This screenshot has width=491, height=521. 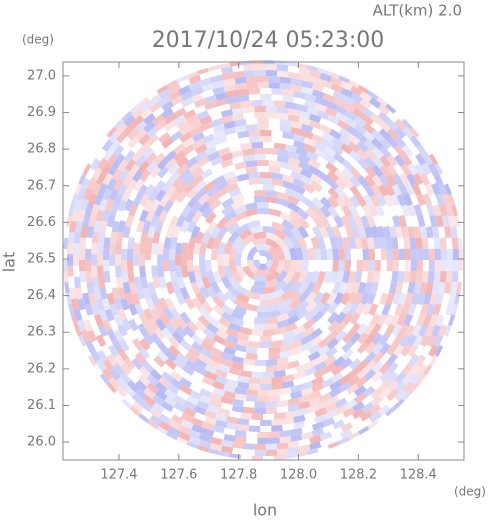 I want to click on y-tick-label: 26.5, so click(x=41, y=258).